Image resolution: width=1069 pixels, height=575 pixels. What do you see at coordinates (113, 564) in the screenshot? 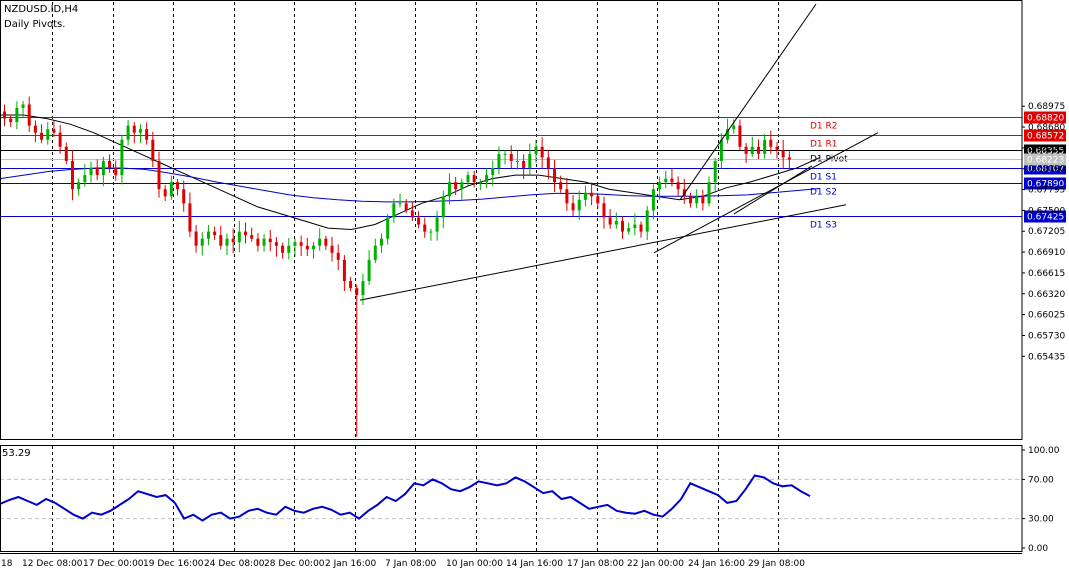
I see `x-tick-label: 17 Dec 00:00` at bounding box center [113, 564].